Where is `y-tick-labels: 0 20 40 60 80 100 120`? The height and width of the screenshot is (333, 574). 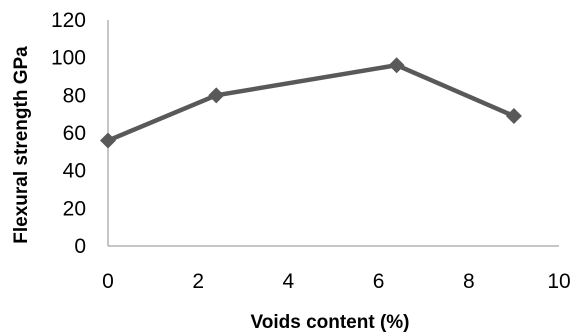
y-tick-labels: 0 20 40 60 80 100 120 is located at coordinates (68, 133).